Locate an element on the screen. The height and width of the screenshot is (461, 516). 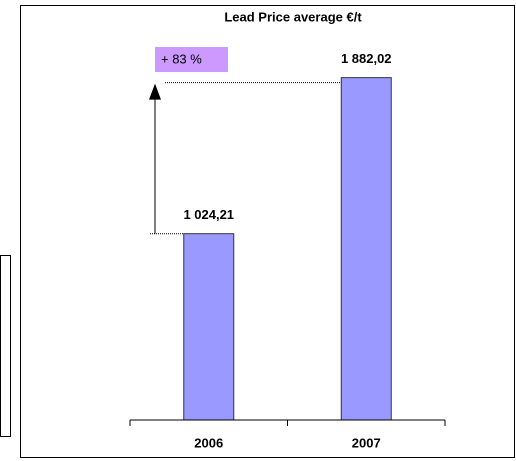
value-label: 1 024,21 is located at coordinates (208, 214).